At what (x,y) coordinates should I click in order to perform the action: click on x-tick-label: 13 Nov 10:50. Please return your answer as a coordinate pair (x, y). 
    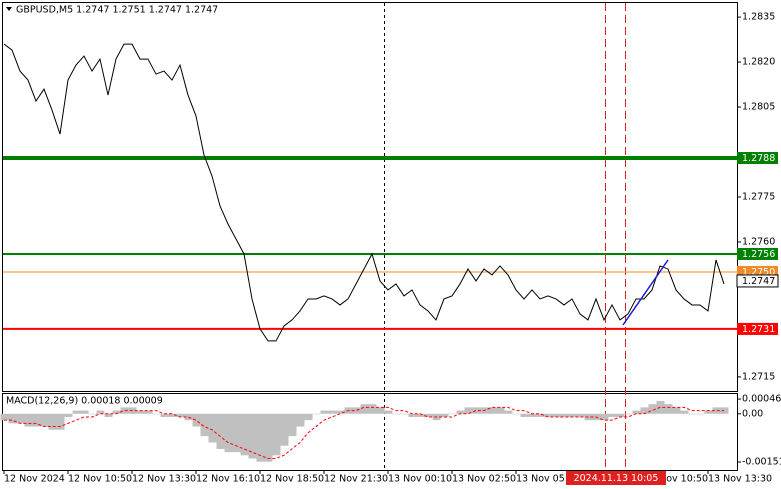
    Looking at the image, I should click on (676, 479).